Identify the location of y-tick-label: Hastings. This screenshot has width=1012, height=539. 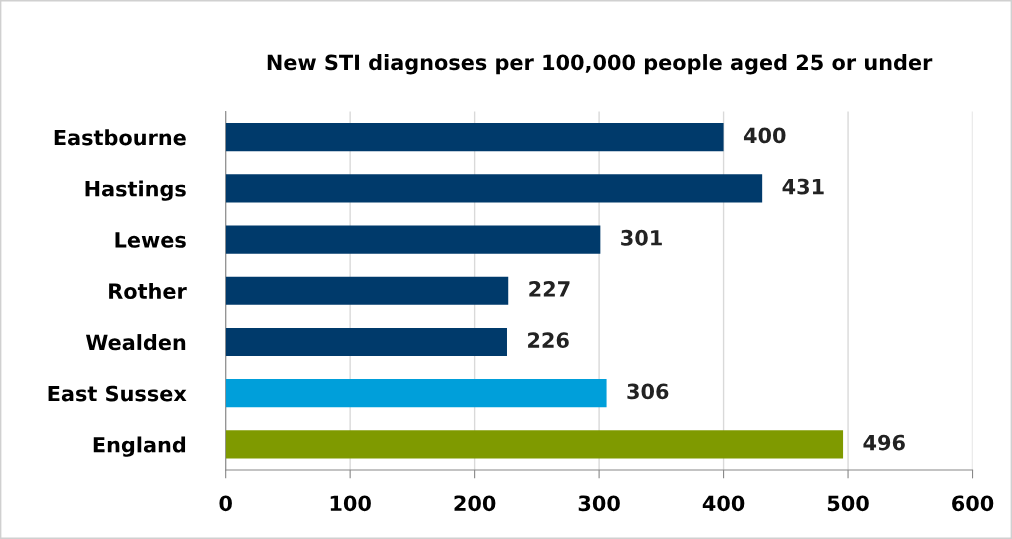
(135, 190).